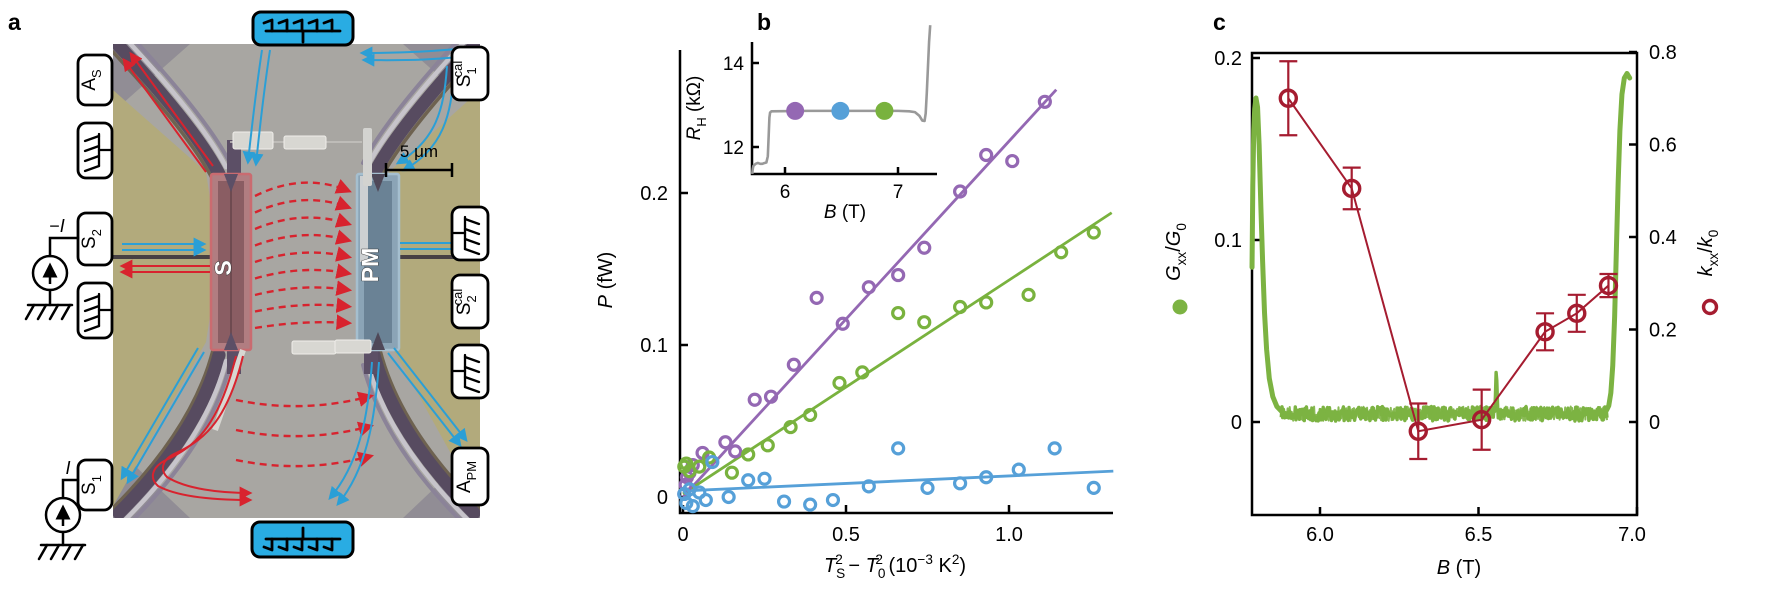  What do you see at coordinates (91, 485) in the screenshot?
I see `contact-label-S1: S1` at bounding box center [91, 485].